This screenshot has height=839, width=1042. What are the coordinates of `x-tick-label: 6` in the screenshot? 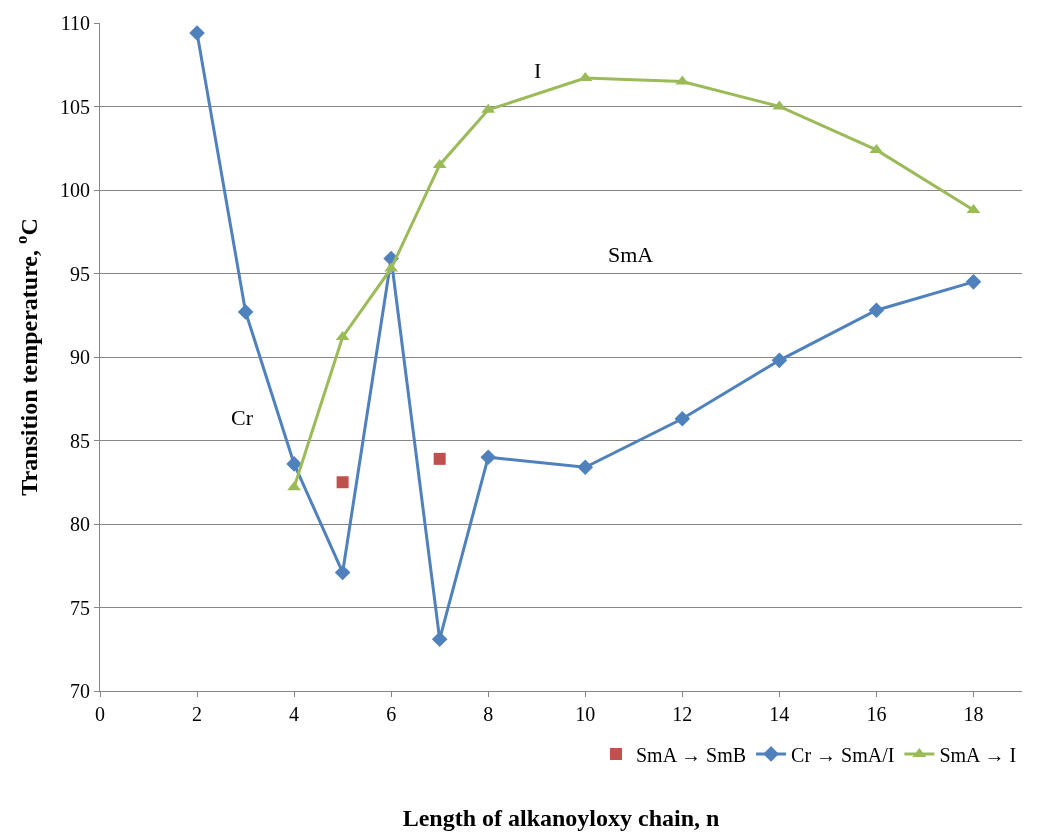 It's located at (391, 714).